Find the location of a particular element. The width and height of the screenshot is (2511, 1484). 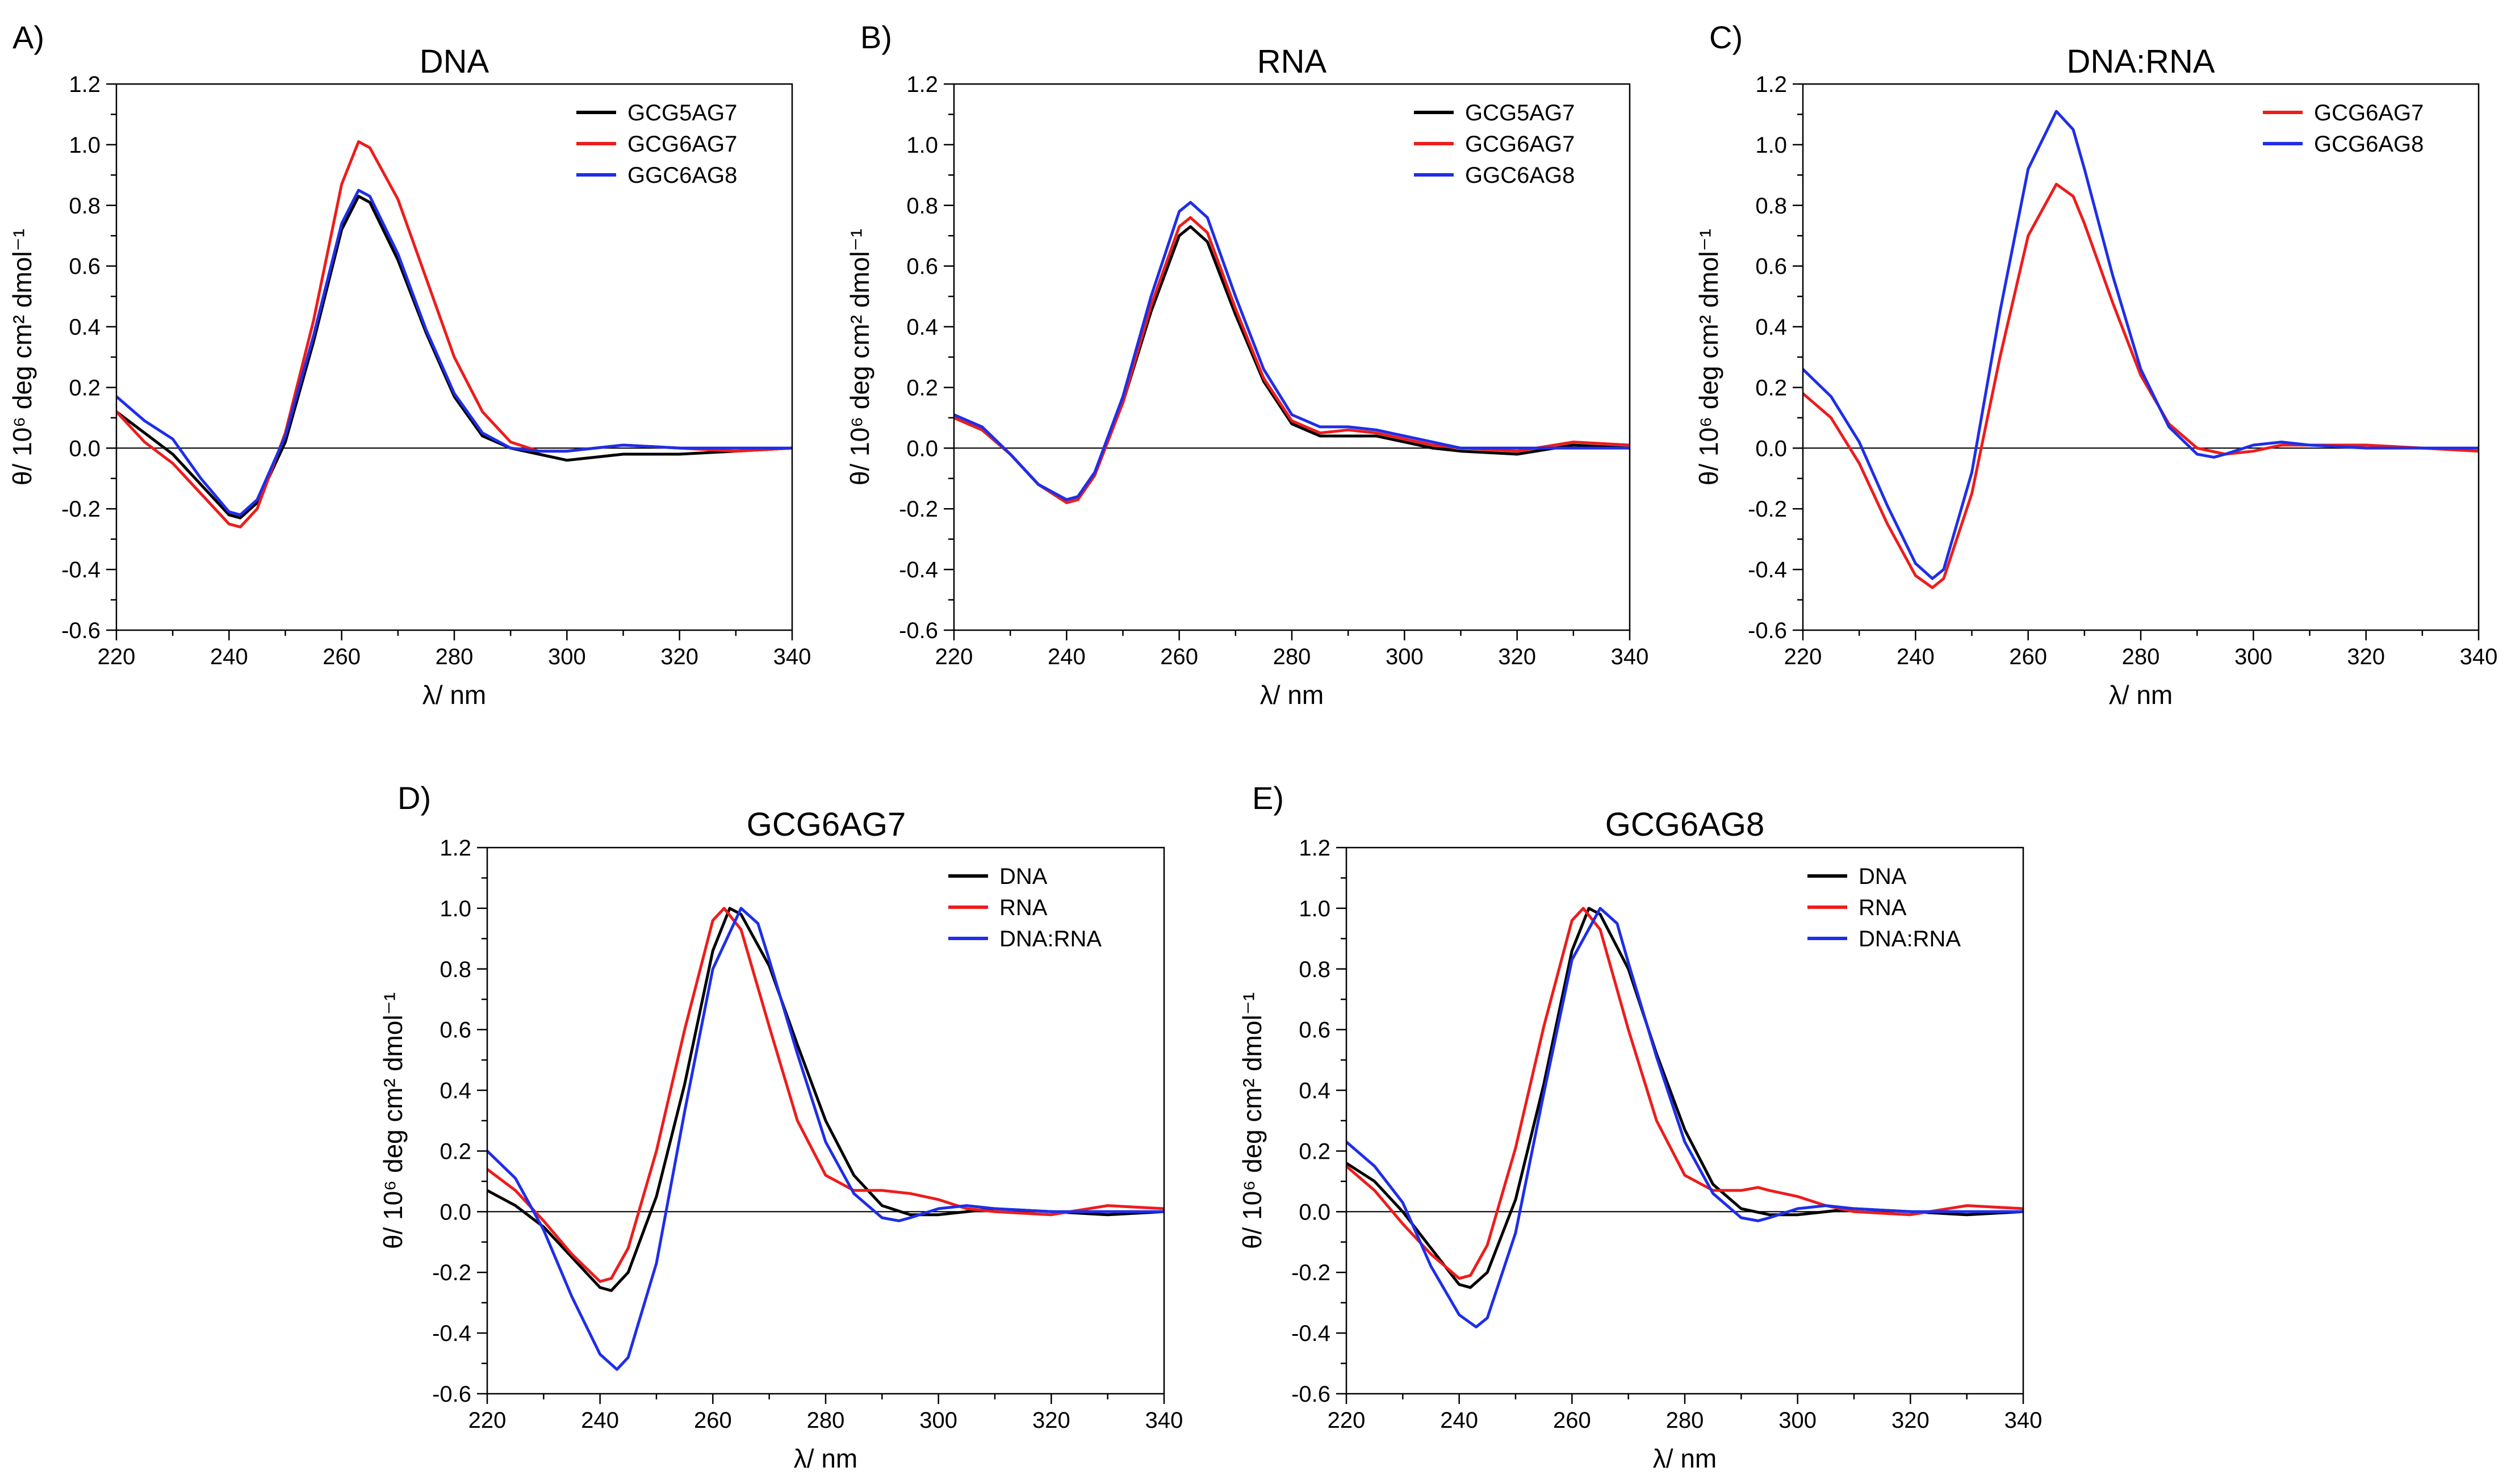

panel-letter: B) is located at coordinates (876, 37).